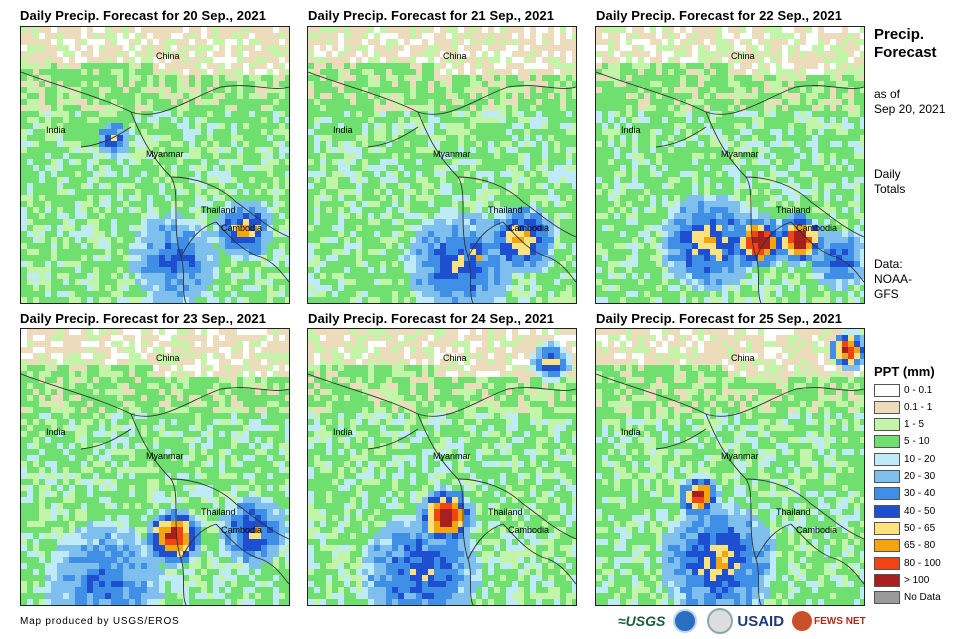 Image resolution: width=967 pixels, height=639 pixels. Describe the element at coordinates (922, 598) in the screenshot. I see `legend-label: No Data` at that location.